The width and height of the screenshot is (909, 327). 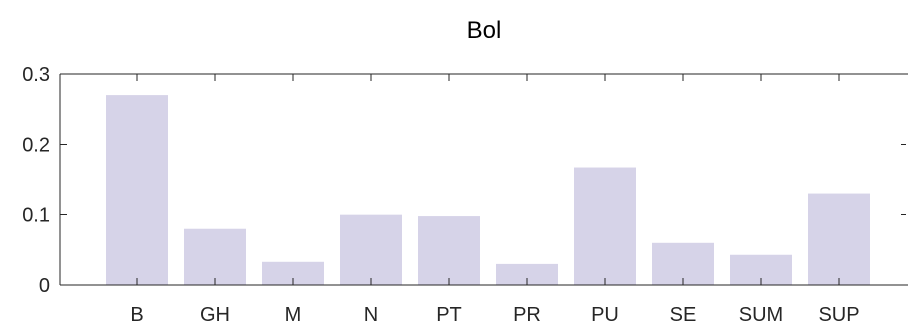 What do you see at coordinates (136, 315) in the screenshot?
I see `x-tick-label-b: B` at bounding box center [136, 315].